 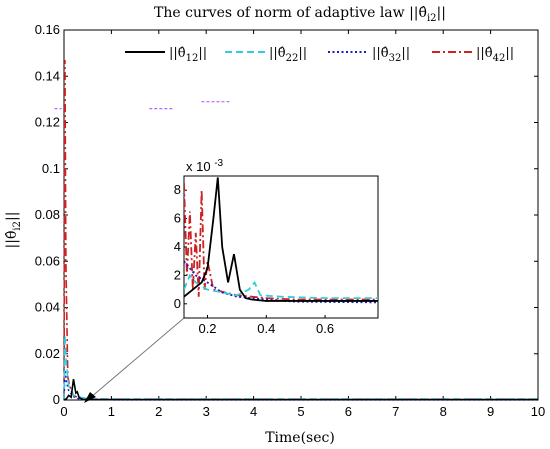 I want to click on inset-series-lines, so click(x=281, y=240).